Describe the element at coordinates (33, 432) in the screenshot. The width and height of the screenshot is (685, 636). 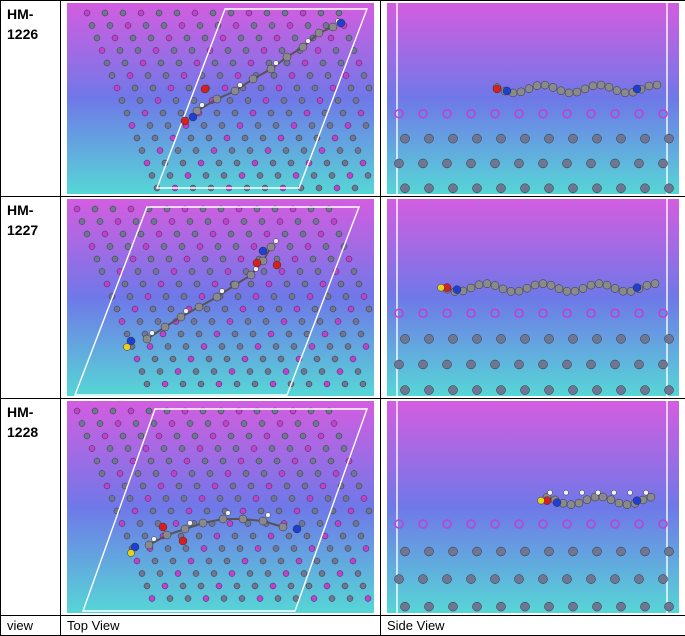
I see `label-number: 1228` at that location.